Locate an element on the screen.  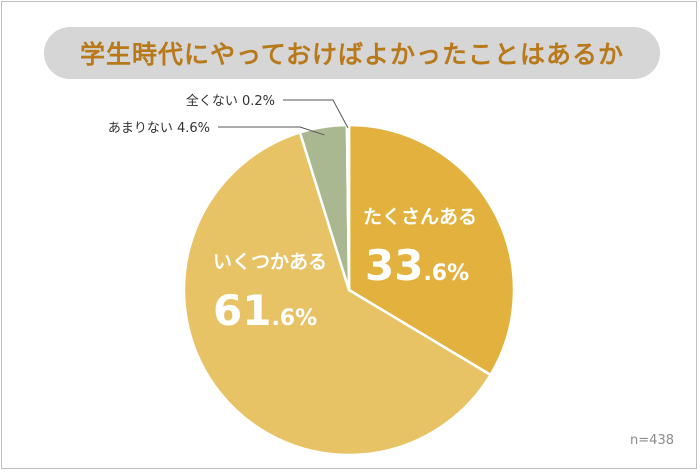
sample-size-label: n=438 is located at coordinates (652, 440).